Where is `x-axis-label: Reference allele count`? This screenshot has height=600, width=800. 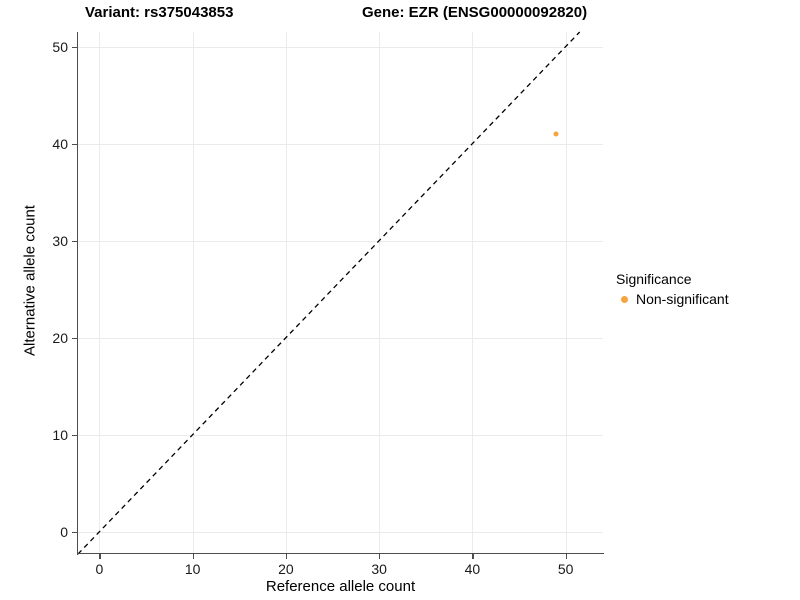
x-axis-label: Reference allele count is located at coordinates (340, 586).